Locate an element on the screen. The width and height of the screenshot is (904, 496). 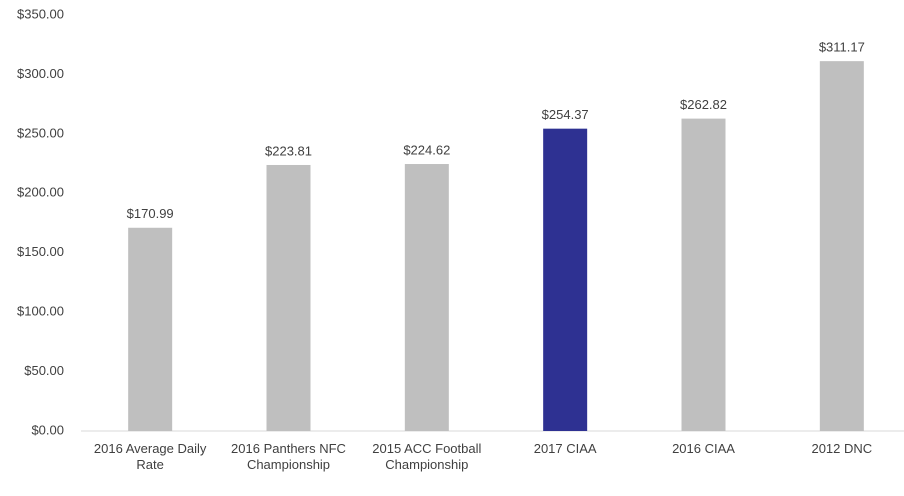
y-tick-label: $250.00 is located at coordinates (40, 132).